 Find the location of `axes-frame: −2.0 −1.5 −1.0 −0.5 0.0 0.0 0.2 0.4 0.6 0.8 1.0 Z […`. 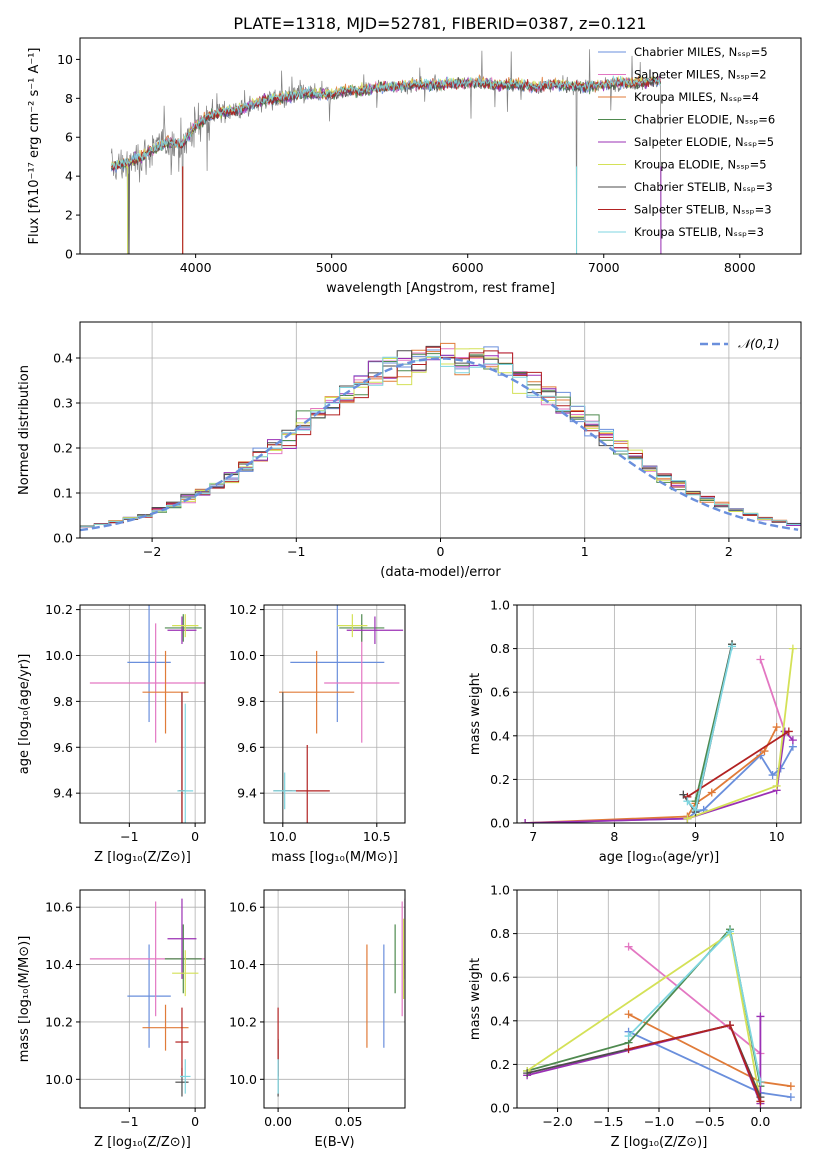

axes-frame: −2.0 −1.5 −1.0 −0.5 0.0 0.0 0.2 0.4 0.6 0.8 1.0 Z [… is located at coordinates (635, 1016).